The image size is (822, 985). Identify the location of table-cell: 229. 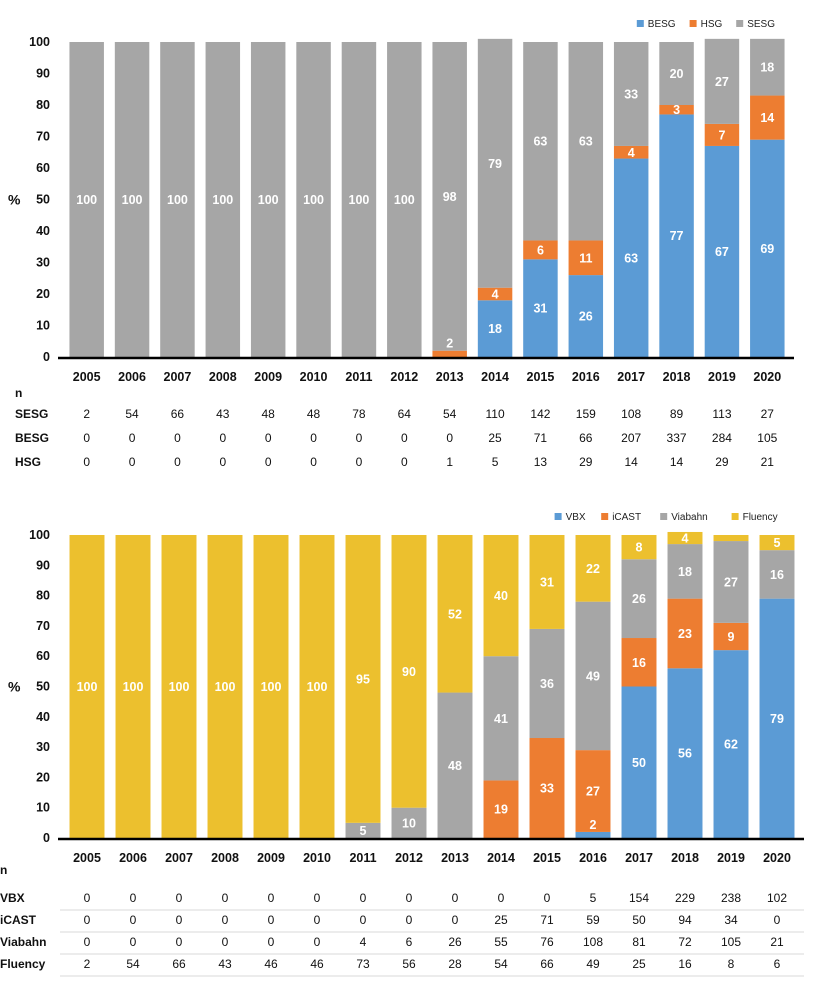
(685, 898).